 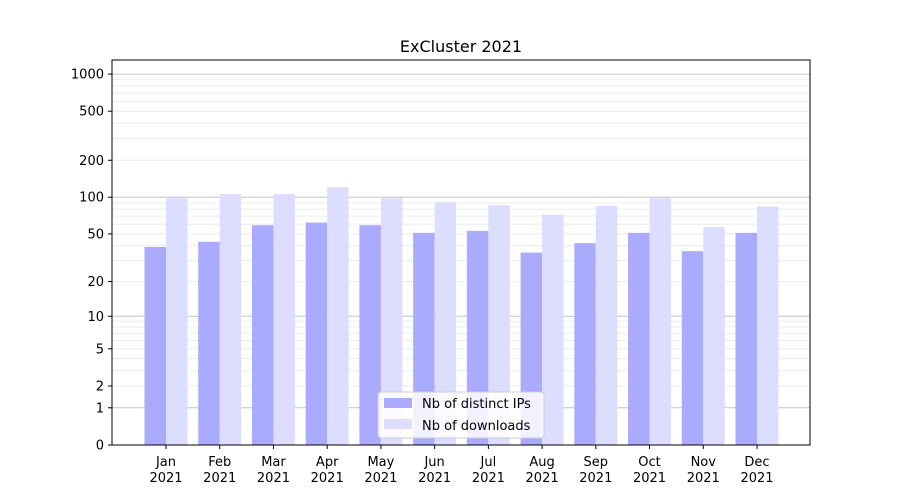 What do you see at coordinates (230, 319) in the screenshot?
I see `bar-downloads-feb` at bounding box center [230, 319].